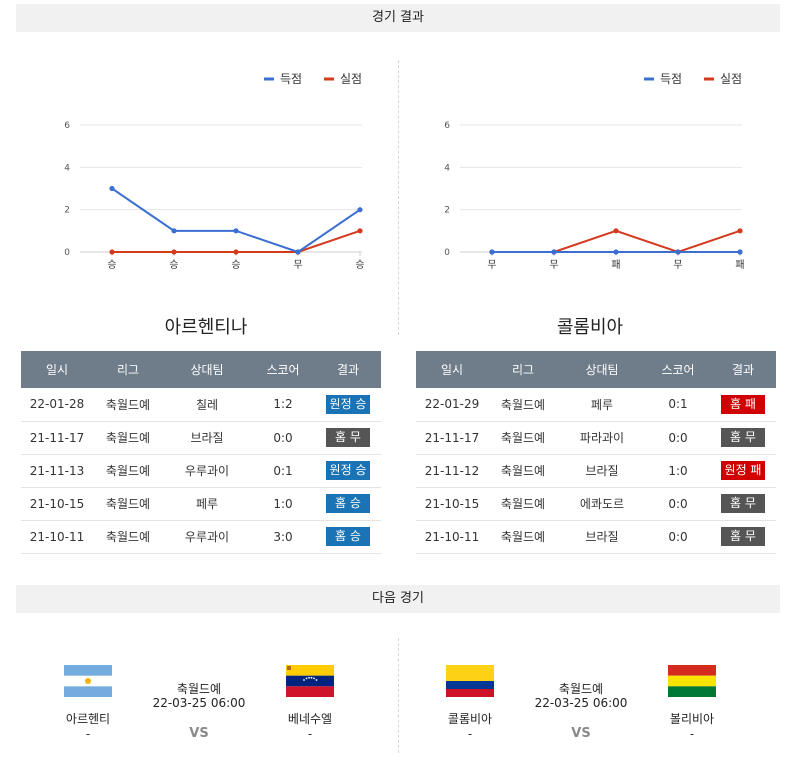 Image resolution: width=797 pixels, height=757 pixels. What do you see at coordinates (398, 599) in the screenshot?
I see `next-section-title: 다음 경기` at bounding box center [398, 599].